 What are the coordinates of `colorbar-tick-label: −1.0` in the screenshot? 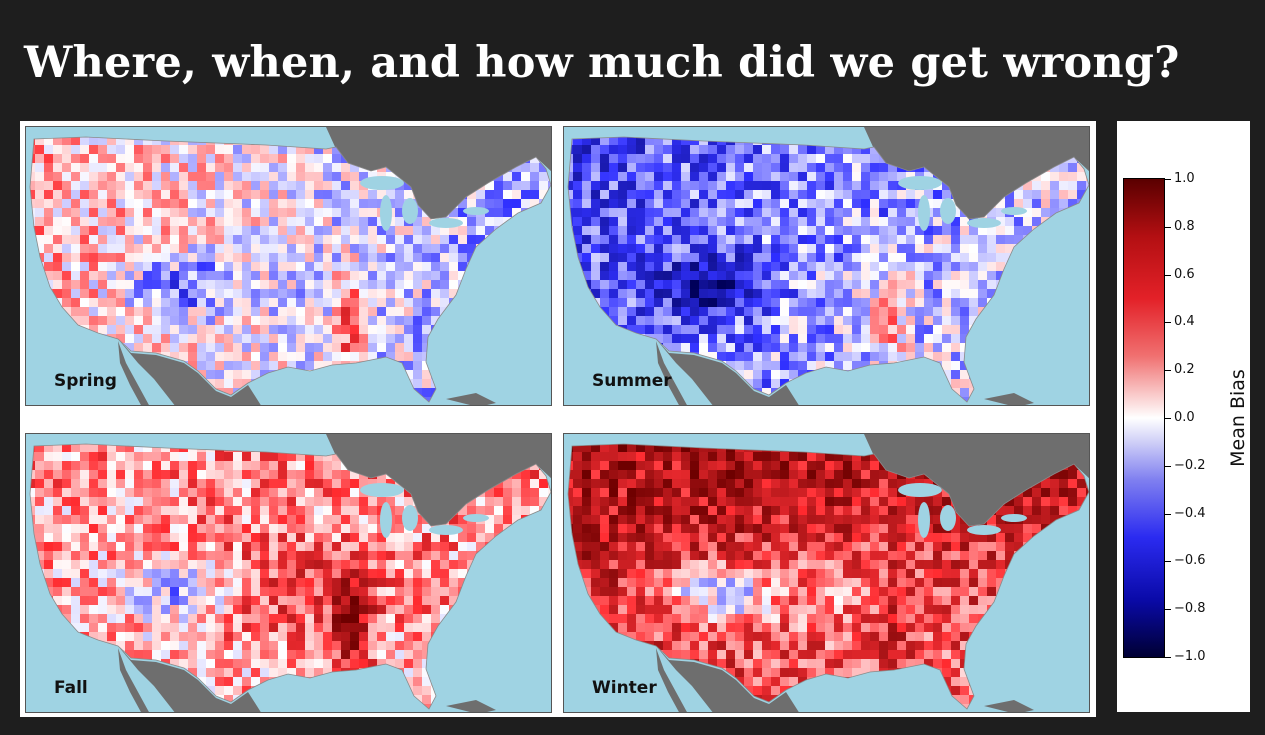 It's located at (1190, 656).